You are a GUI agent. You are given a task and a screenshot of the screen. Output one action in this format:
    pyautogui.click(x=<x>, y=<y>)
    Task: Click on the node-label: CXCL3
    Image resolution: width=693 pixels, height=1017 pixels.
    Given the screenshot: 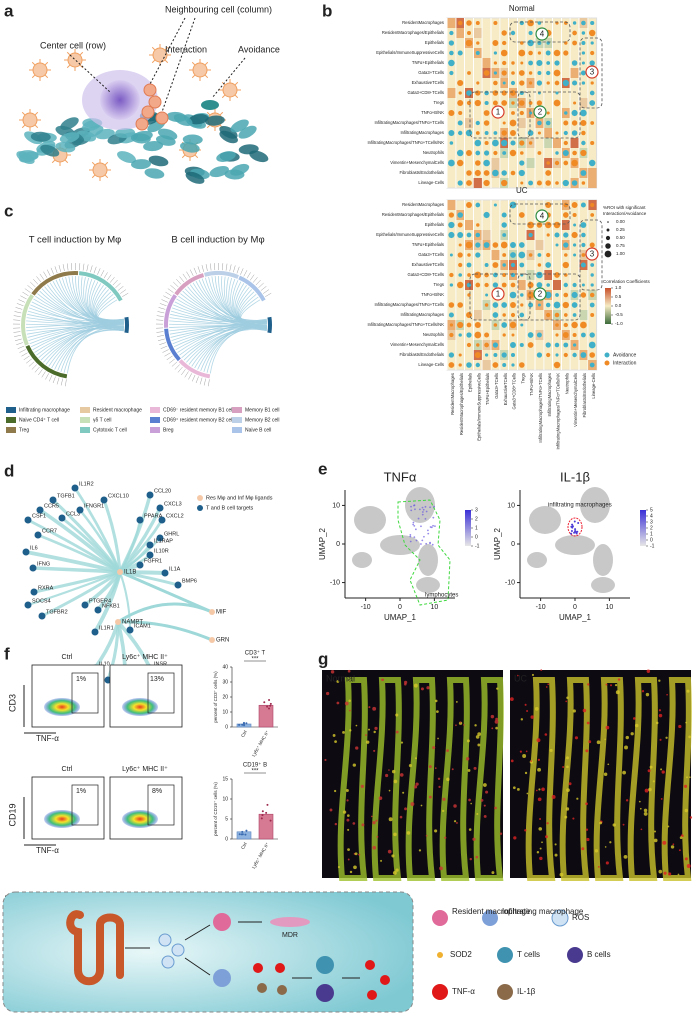 What is the action you would take?
    pyautogui.click(x=173, y=504)
    